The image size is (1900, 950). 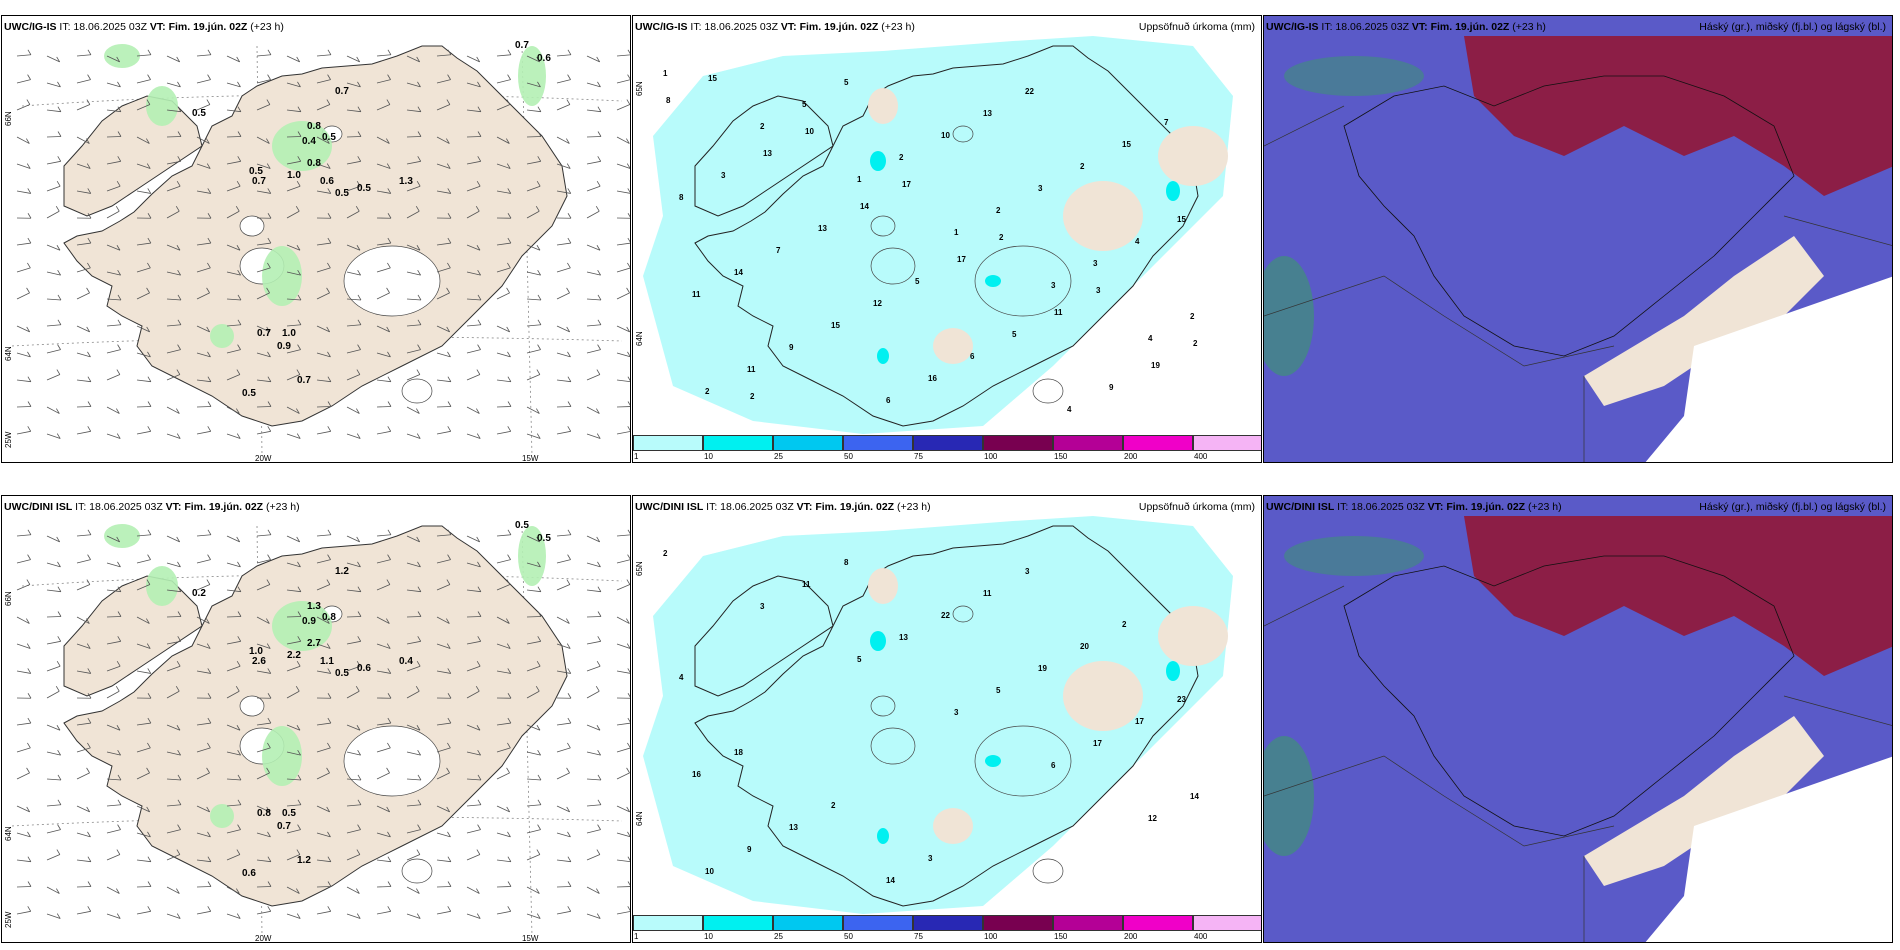 I want to click on gust-value-label: 0.5, so click(x=256, y=171).